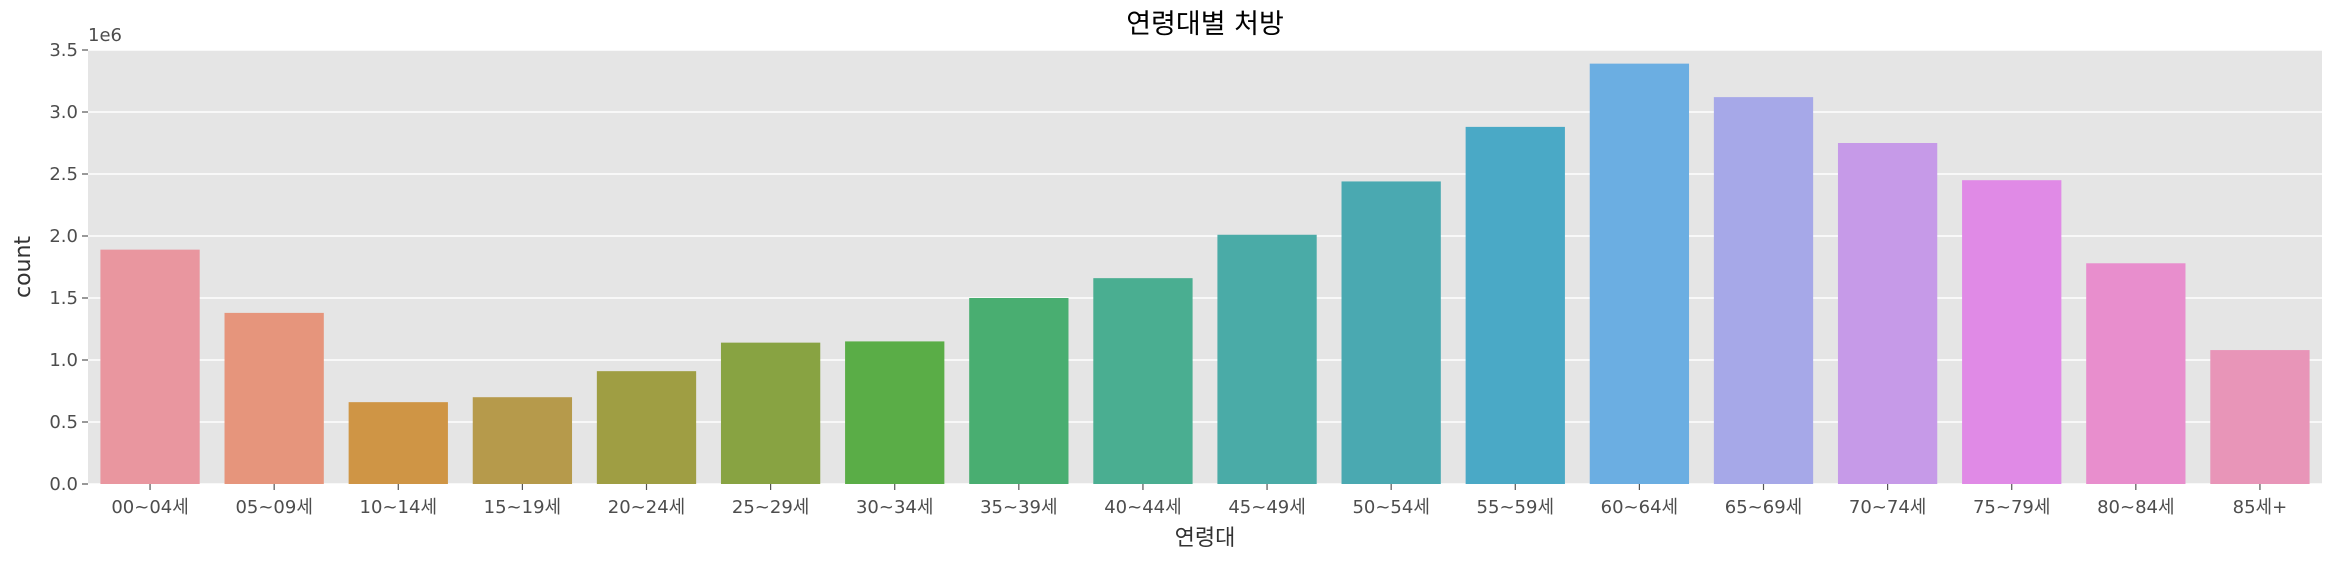  What do you see at coordinates (63, 360) in the screenshot?
I see `y-tick-label: 1.0` at bounding box center [63, 360].